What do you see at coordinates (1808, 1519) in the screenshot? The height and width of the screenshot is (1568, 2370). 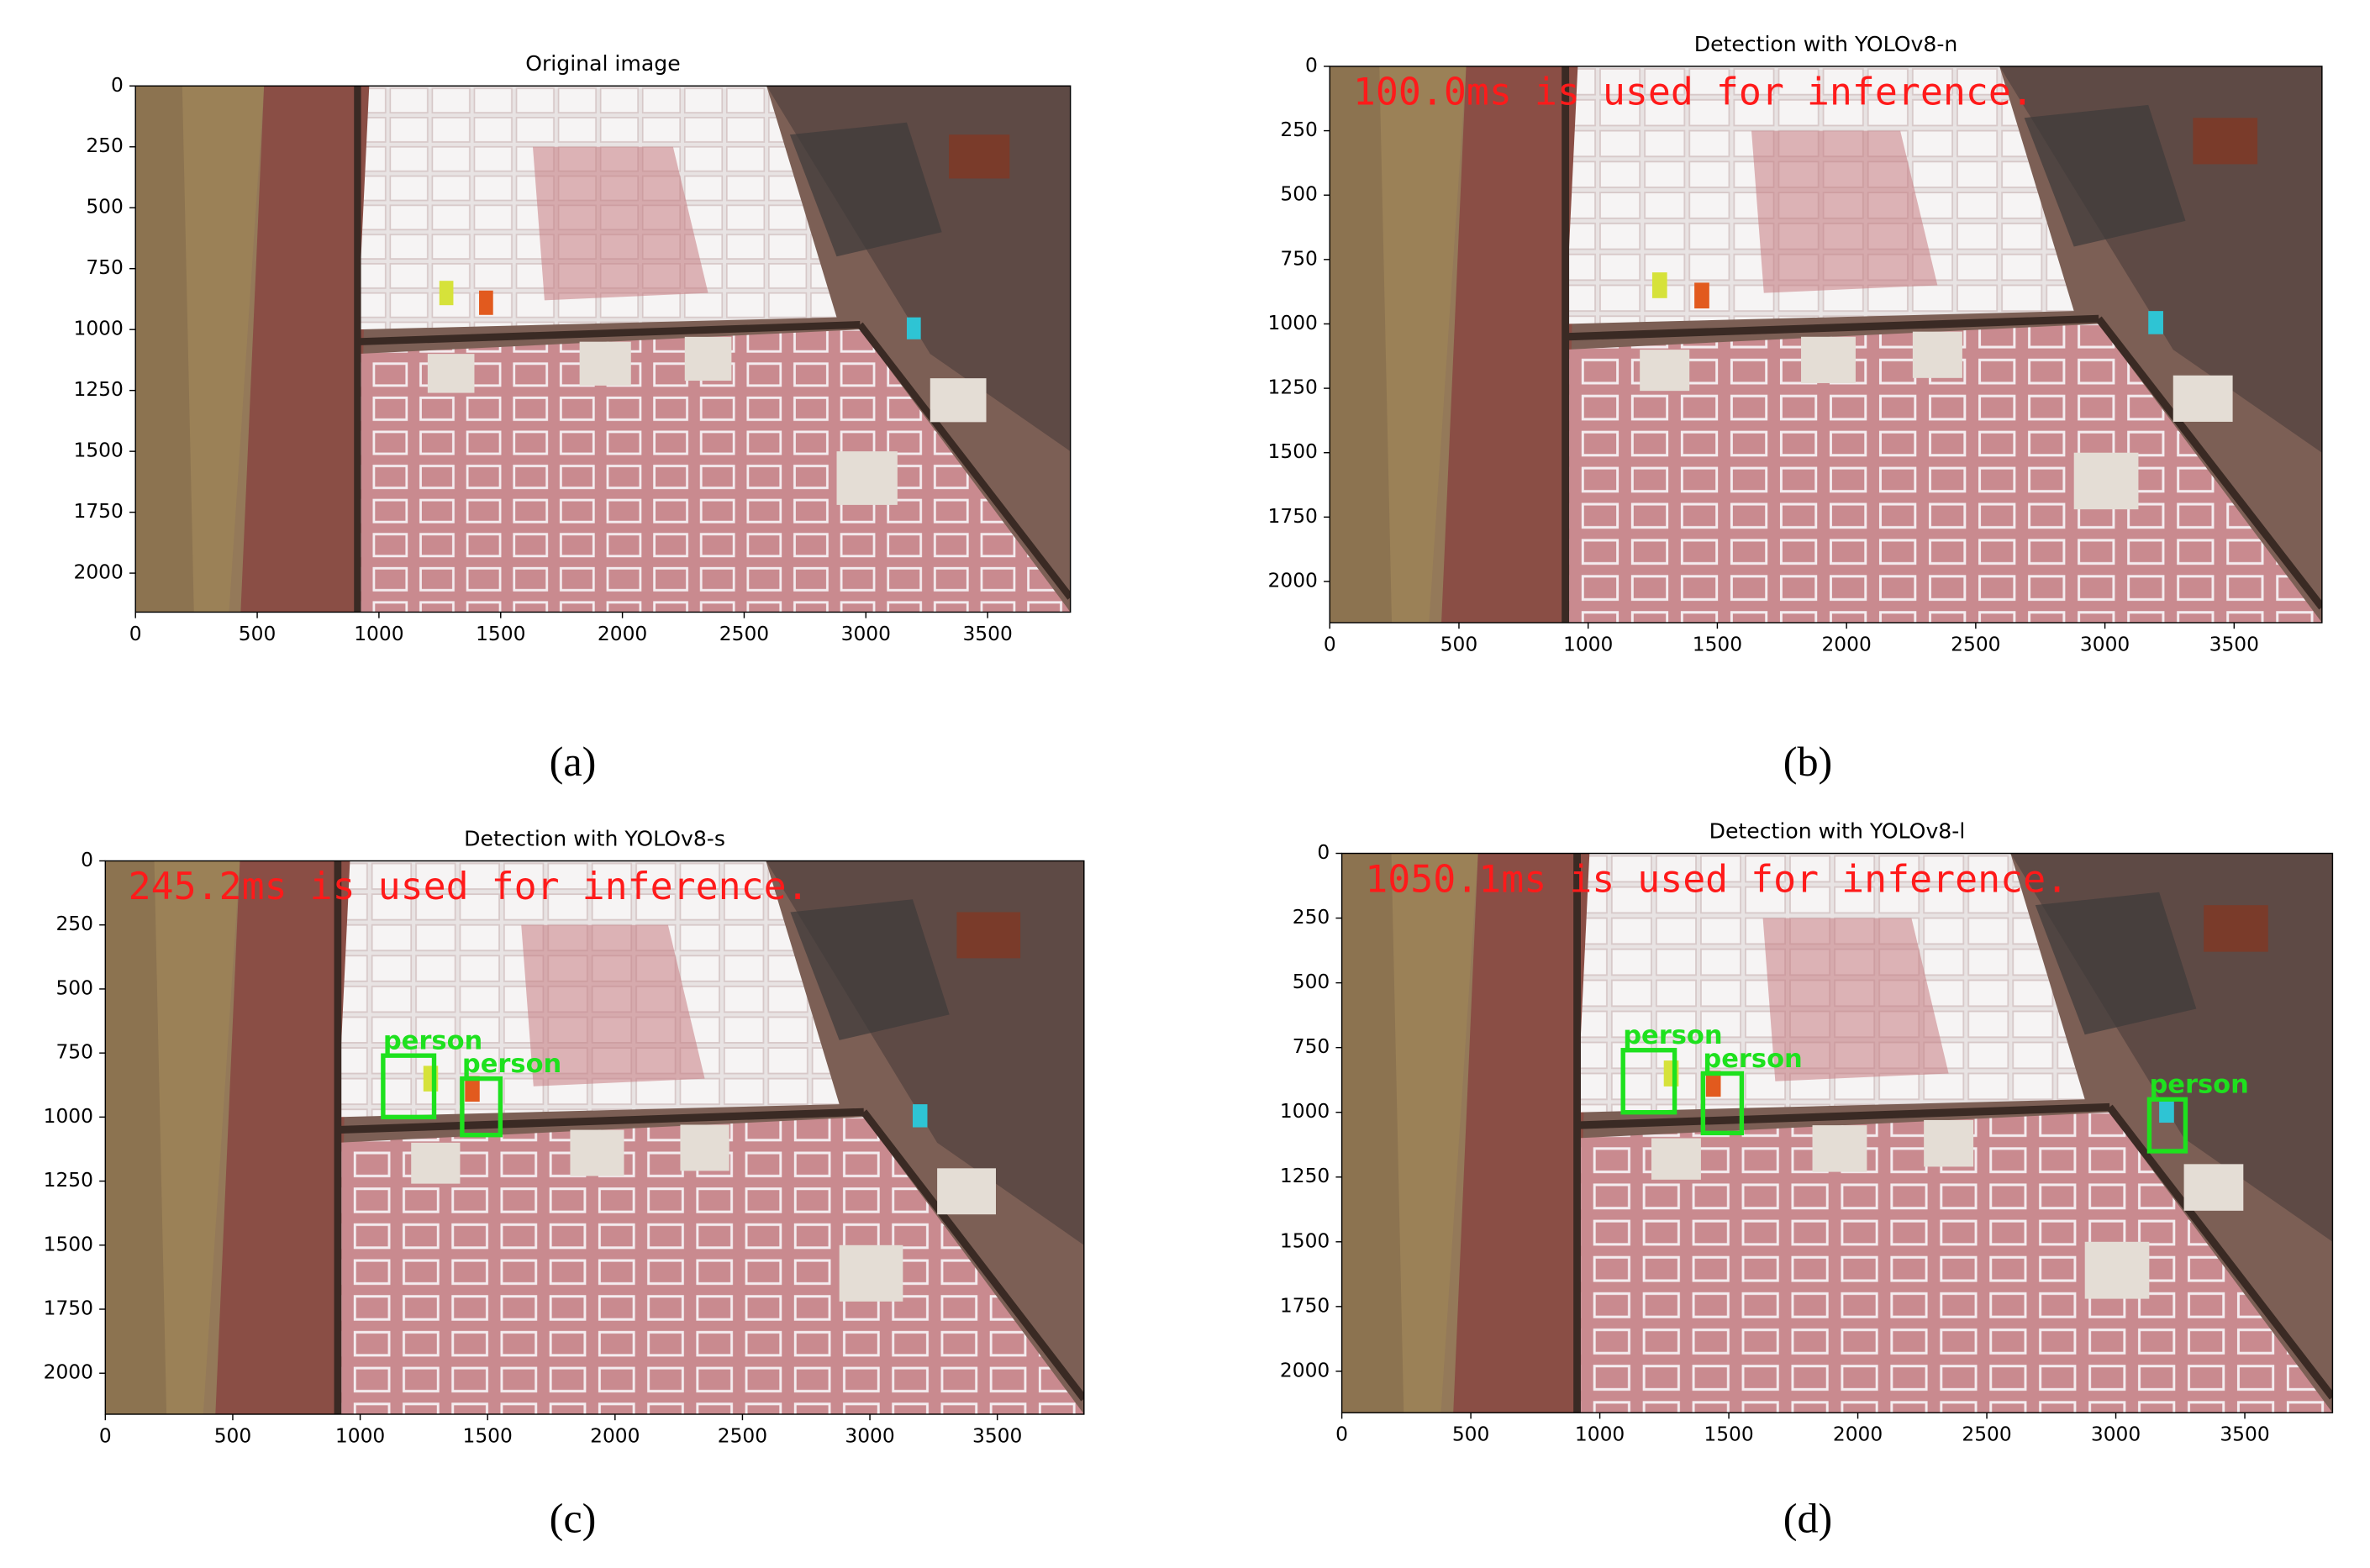 I see `panel-label: (d)` at bounding box center [1808, 1519].